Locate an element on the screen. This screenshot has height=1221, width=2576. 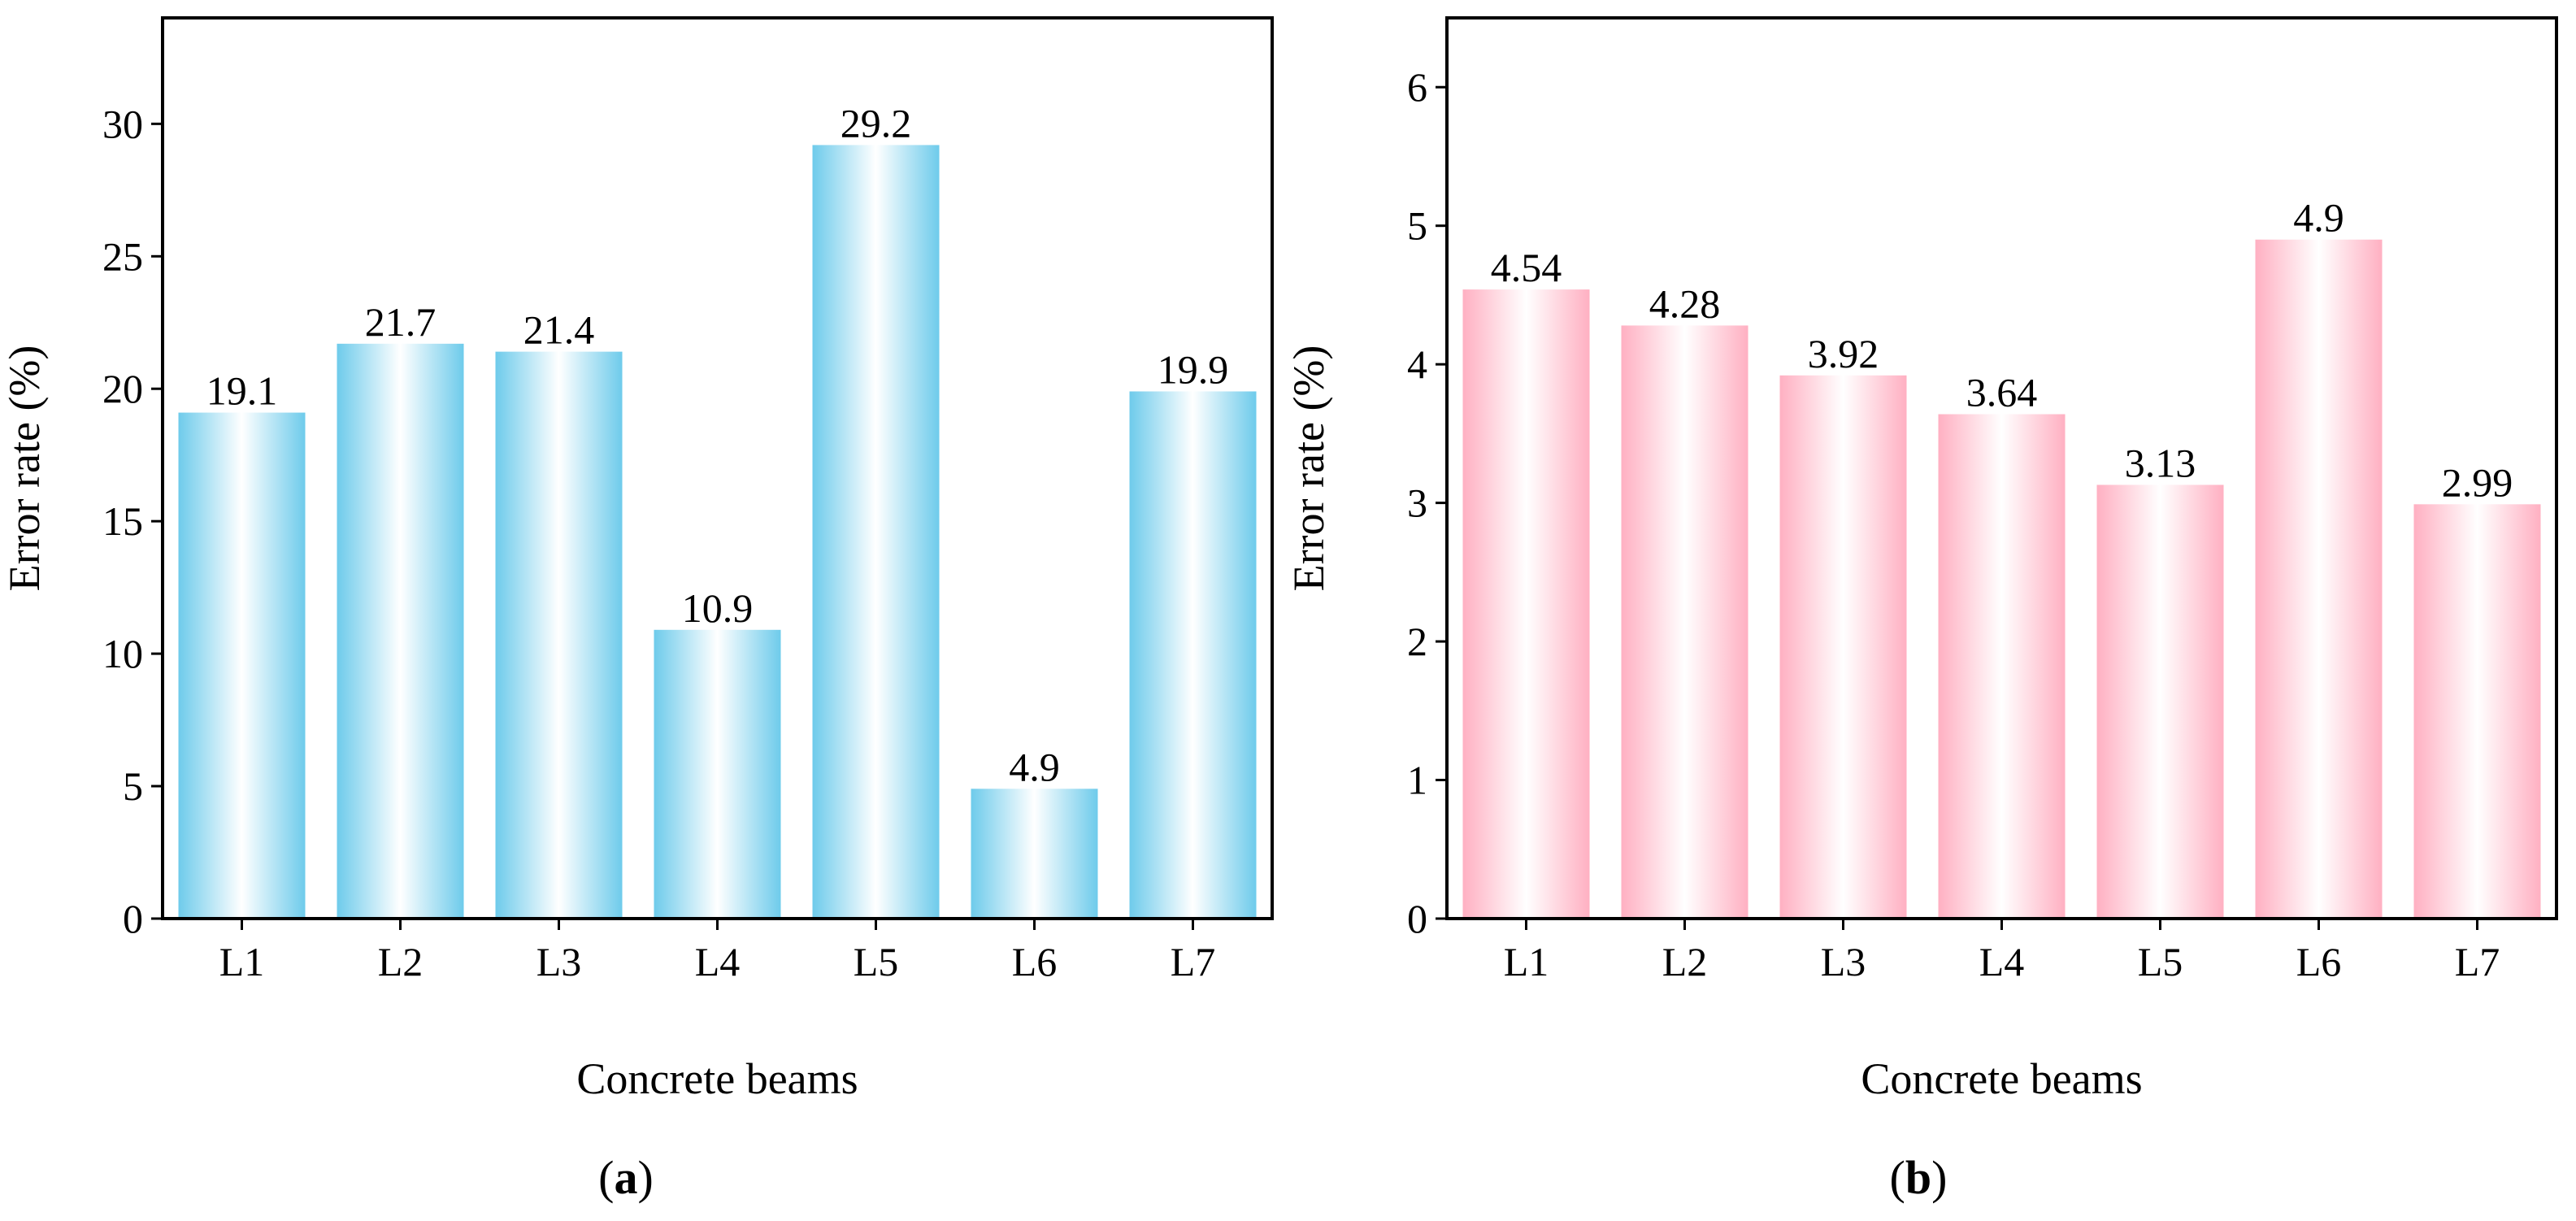
bar-b-L3 is located at coordinates (1843, 647).